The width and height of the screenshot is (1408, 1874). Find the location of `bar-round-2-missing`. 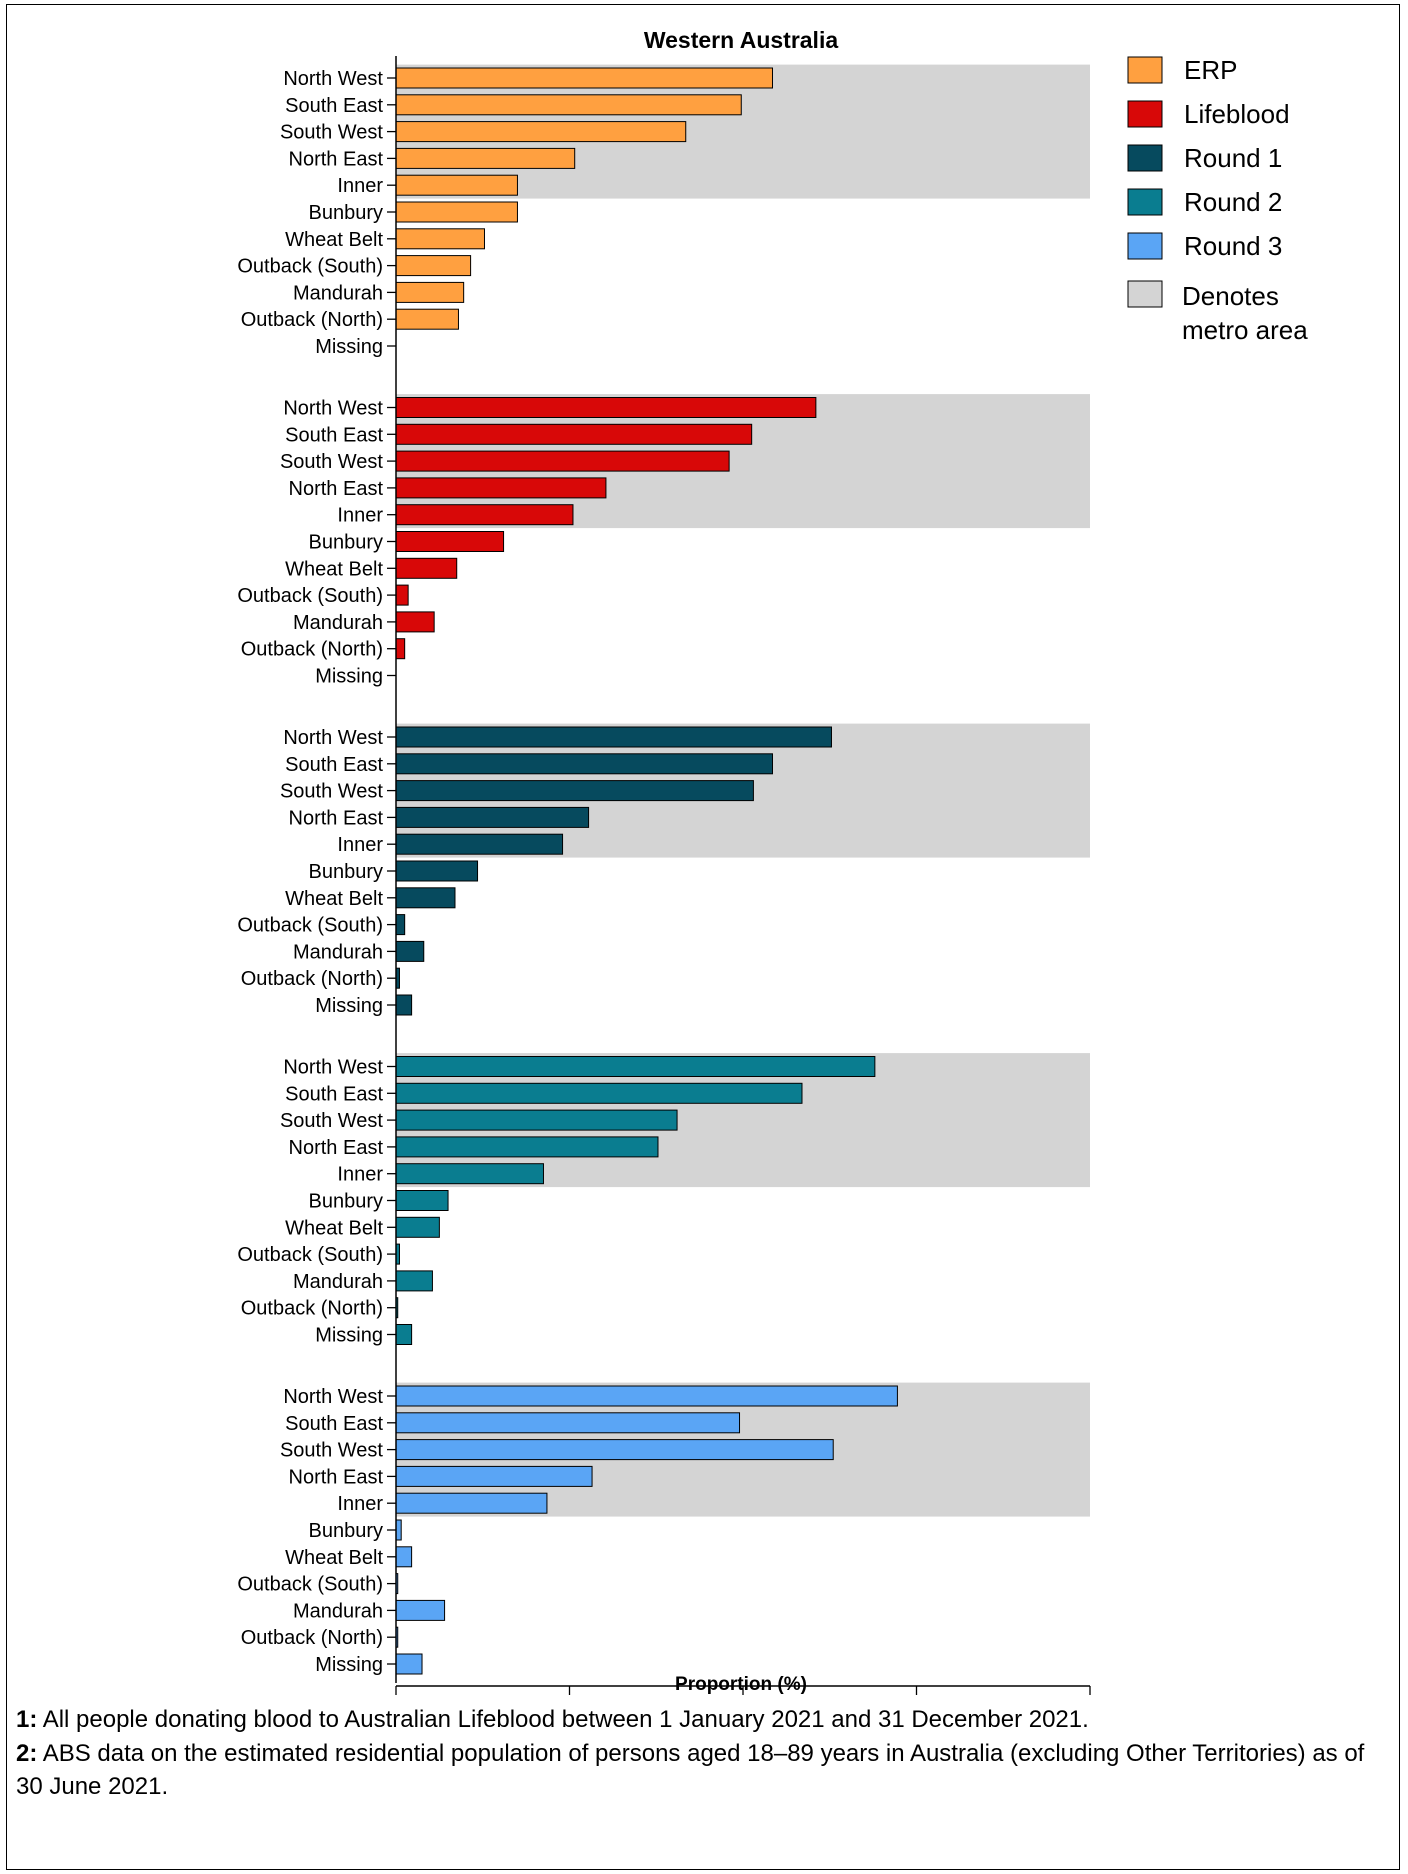

bar-round-2-missing is located at coordinates (404, 1334).